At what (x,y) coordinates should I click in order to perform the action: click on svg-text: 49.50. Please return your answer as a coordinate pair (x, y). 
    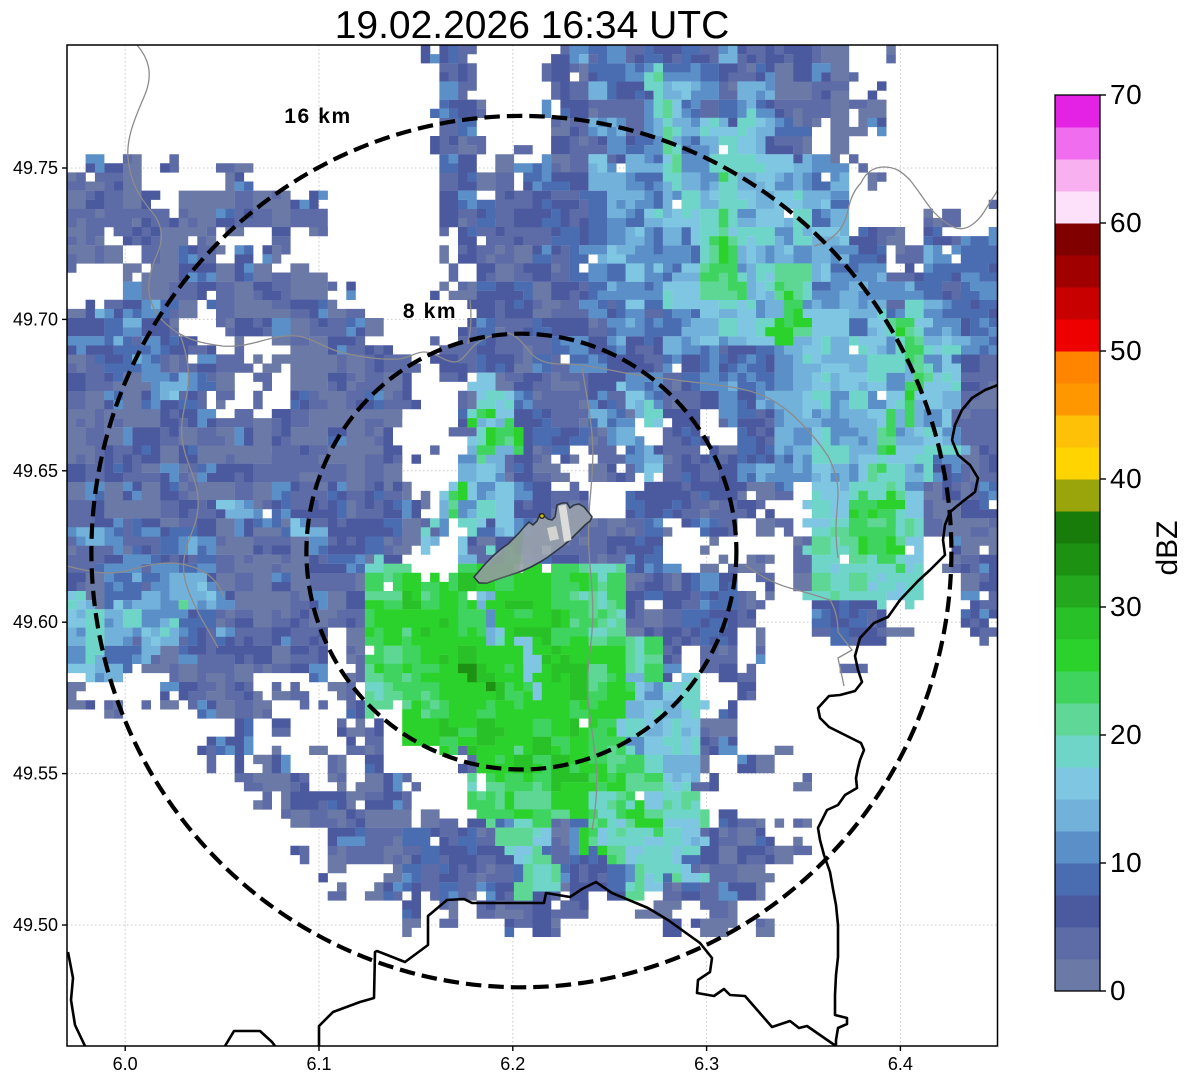
    Looking at the image, I should click on (35, 925).